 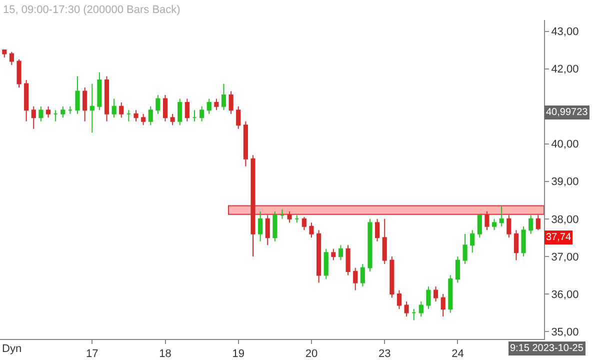 What do you see at coordinates (458, 354) in the screenshot?
I see `x-tick-label: 24` at bounding box center [458, 354].